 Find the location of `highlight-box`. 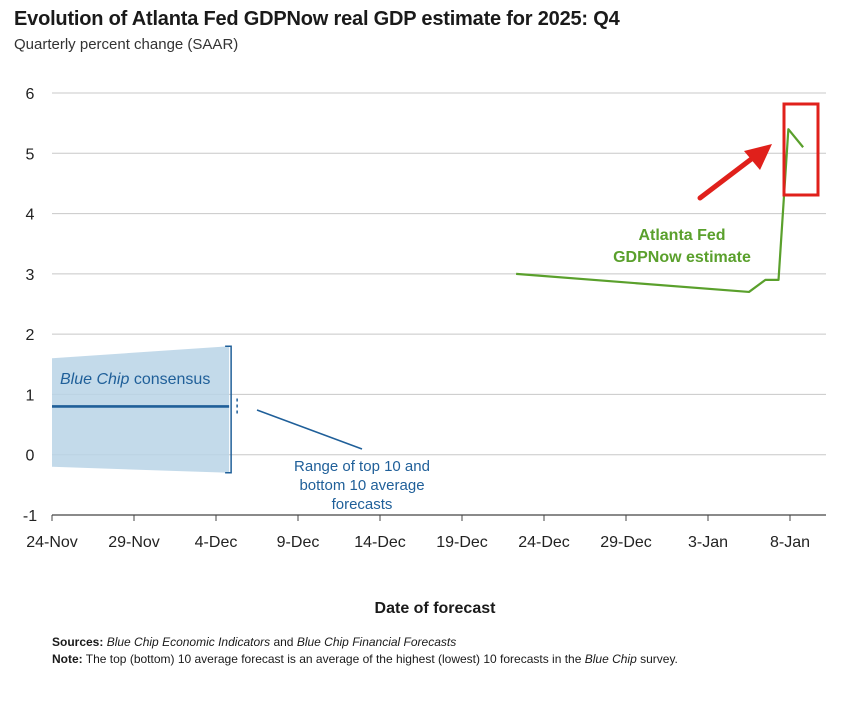

highlight-box is located at coordinates (801, 149).